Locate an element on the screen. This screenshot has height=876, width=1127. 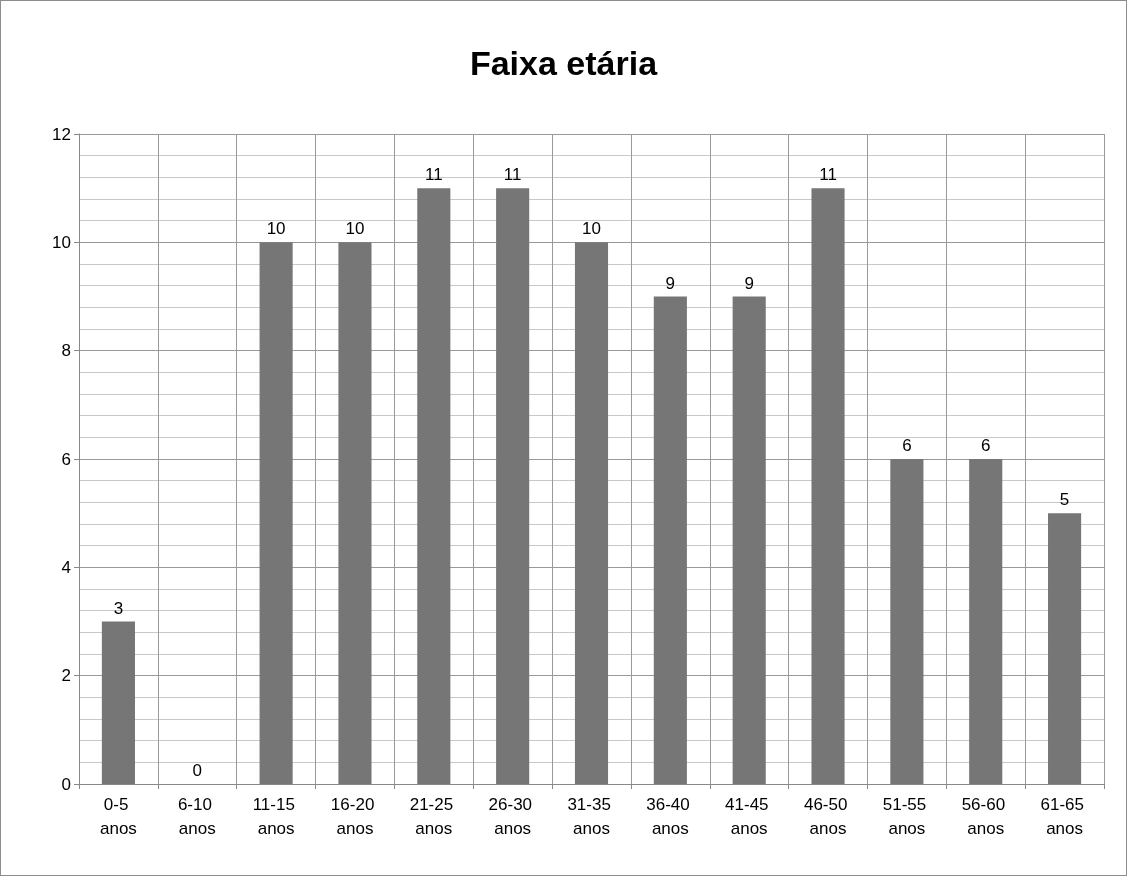
y-tick-label: 8 is located at coordinates (66, 351).